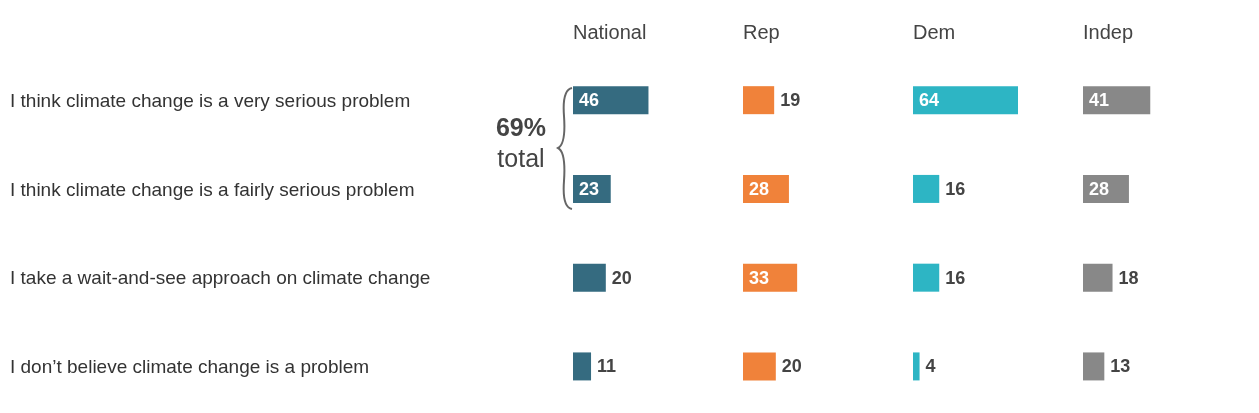 The width and height of the screenshot is (1259, 413). Describe the element at coordinates (759, 277) in the screenshot. I see `data-label: 33` at that location.